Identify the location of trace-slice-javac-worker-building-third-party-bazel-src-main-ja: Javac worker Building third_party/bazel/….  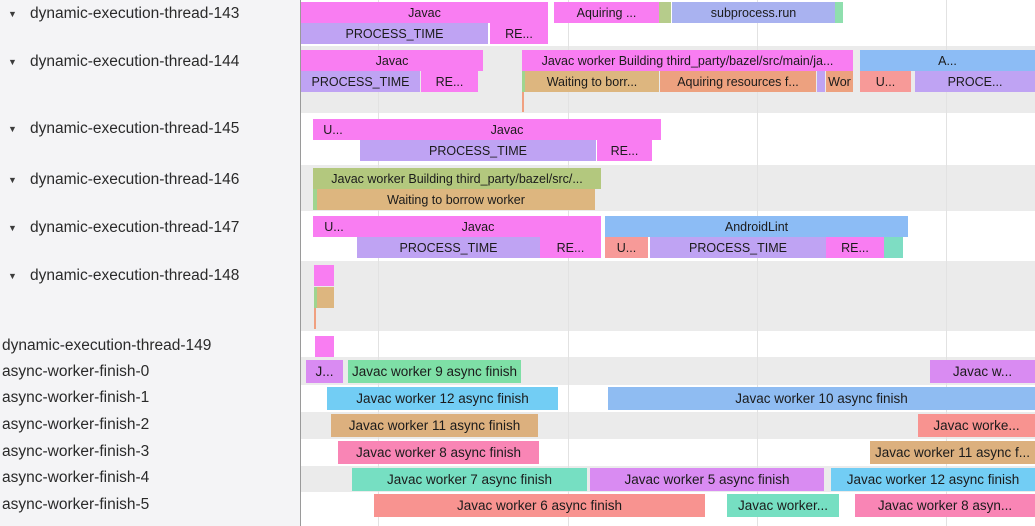
(687, 60).